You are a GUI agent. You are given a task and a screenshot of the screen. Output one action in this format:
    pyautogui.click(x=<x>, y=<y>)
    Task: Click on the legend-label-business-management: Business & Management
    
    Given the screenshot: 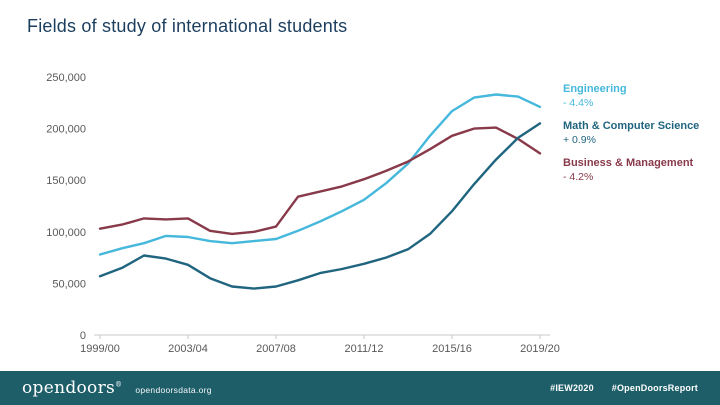 What is the action you would take?
    pyautogui.click(x=628, y=163)
    